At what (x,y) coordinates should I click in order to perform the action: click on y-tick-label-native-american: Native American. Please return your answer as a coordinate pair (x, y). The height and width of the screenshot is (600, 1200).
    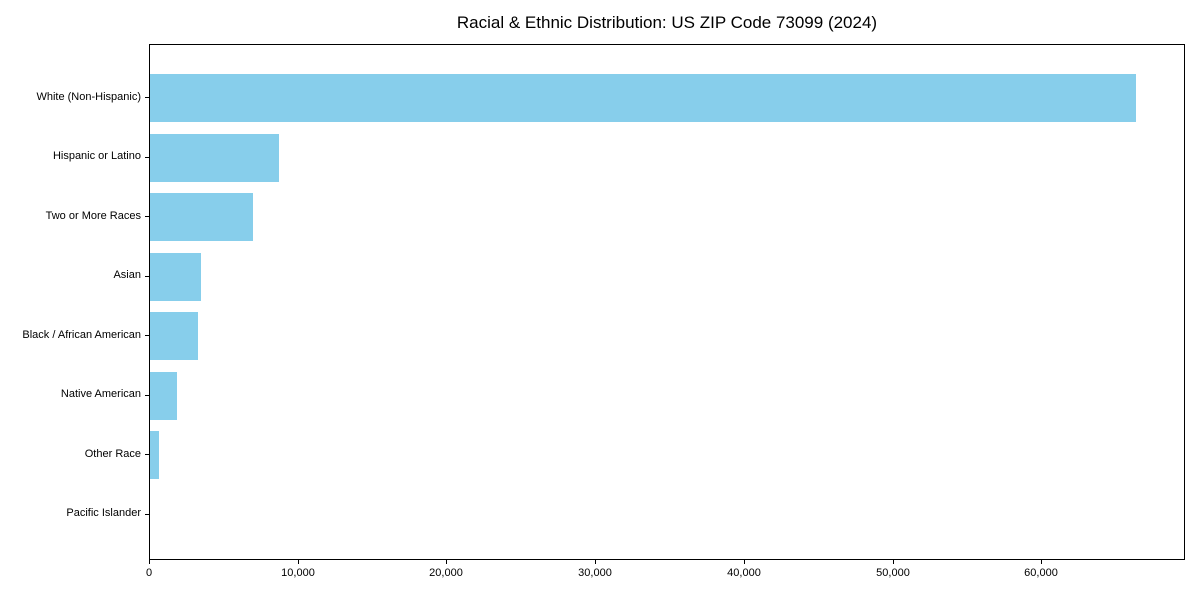
    Looking at the image, I should click on (100, 394).